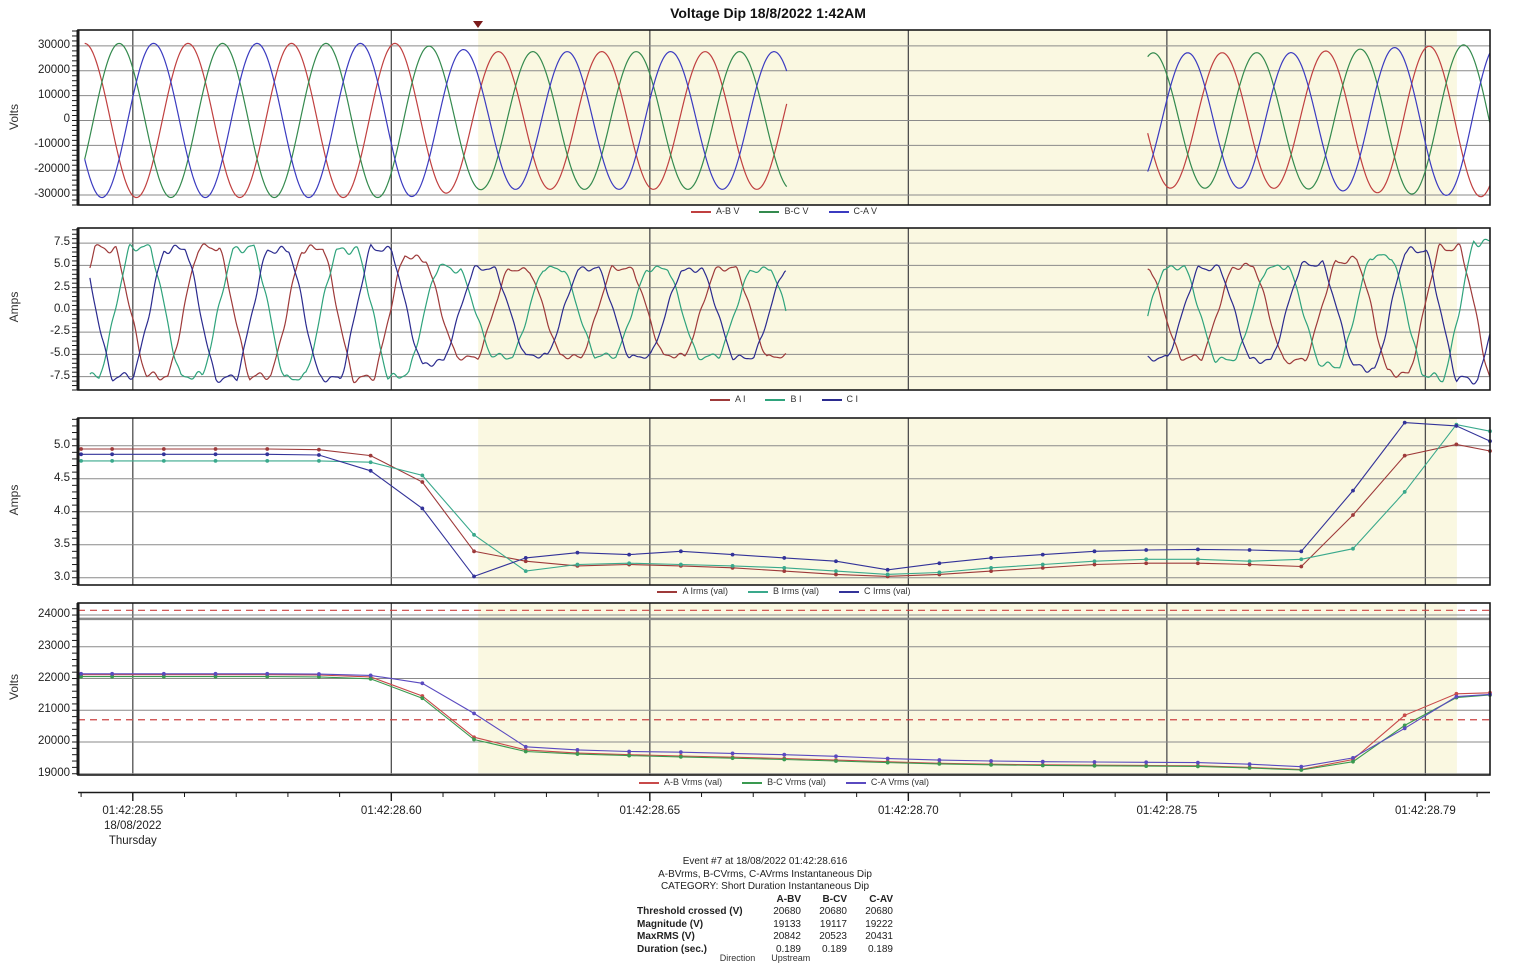 The height and width of the screenshot is (971, 1536). What do you see at coordinates (52, 144) in the screenshot?
I see `ytick-label: -10000` at bounding box center [52, 144].